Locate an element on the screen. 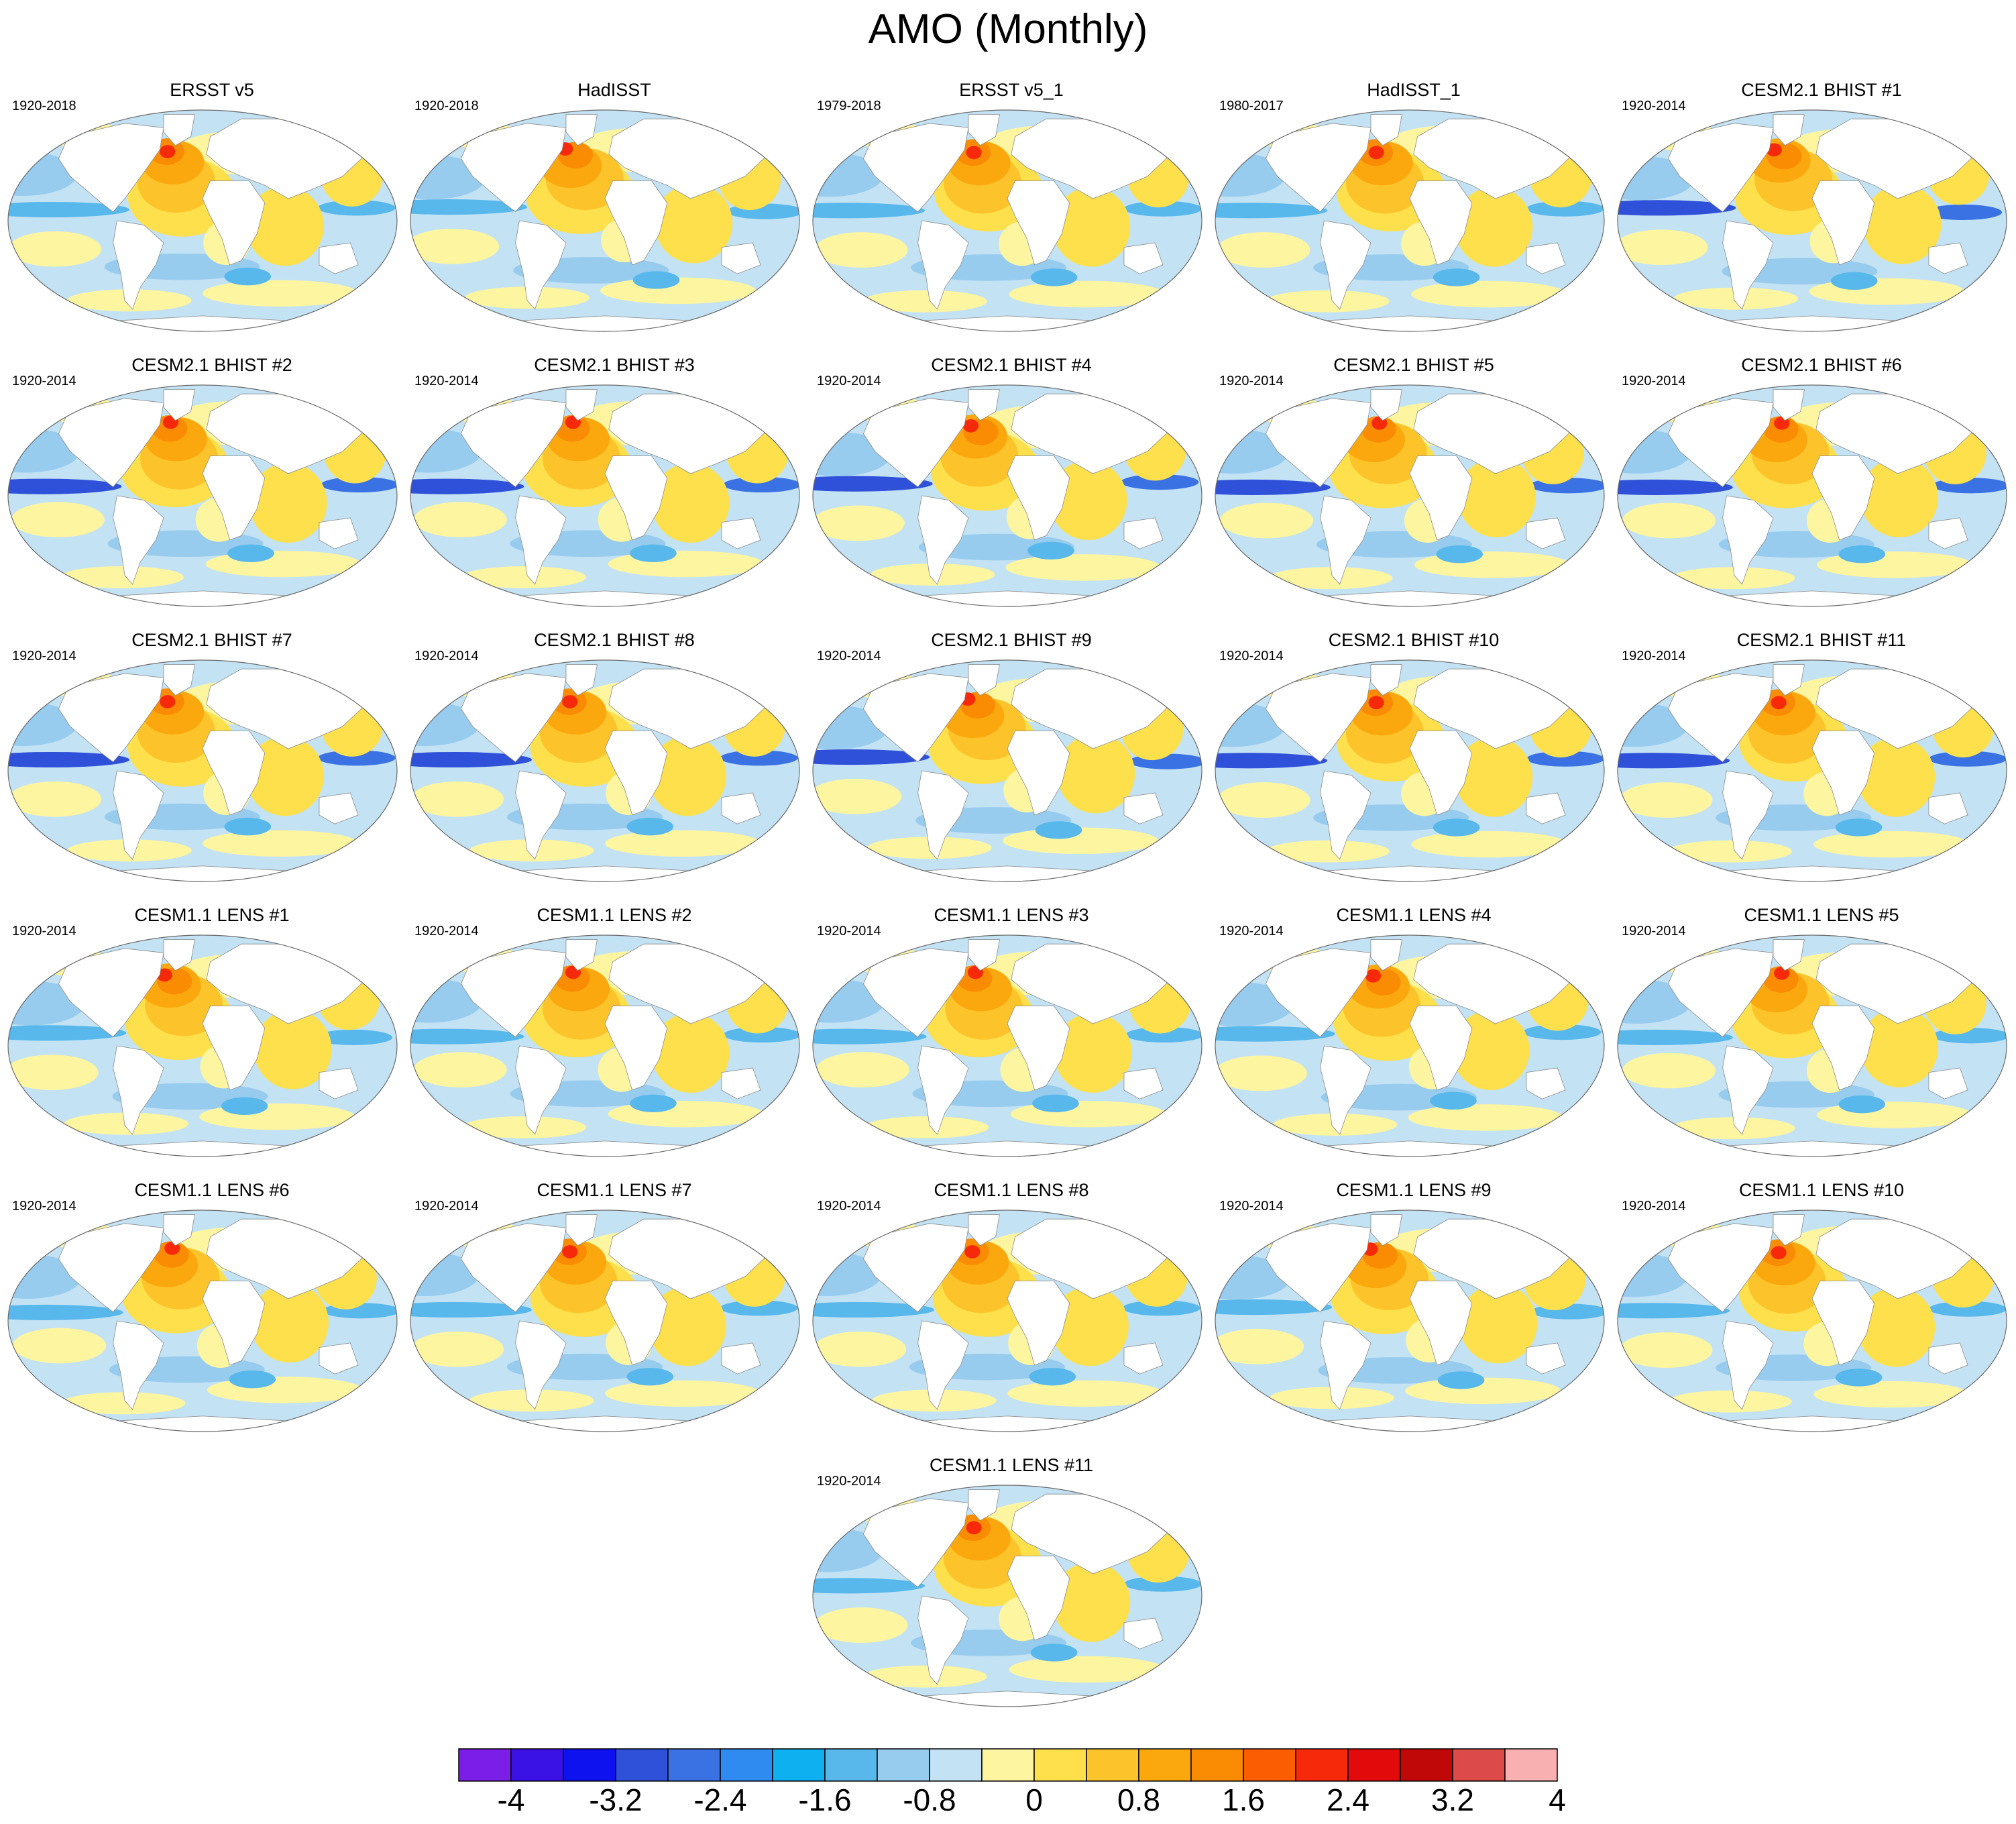 This screenshot has height=1824, width=2016. map-panel: CESM2.1 BHIST #2 1920-2014 is located at coordinates (206, 491).